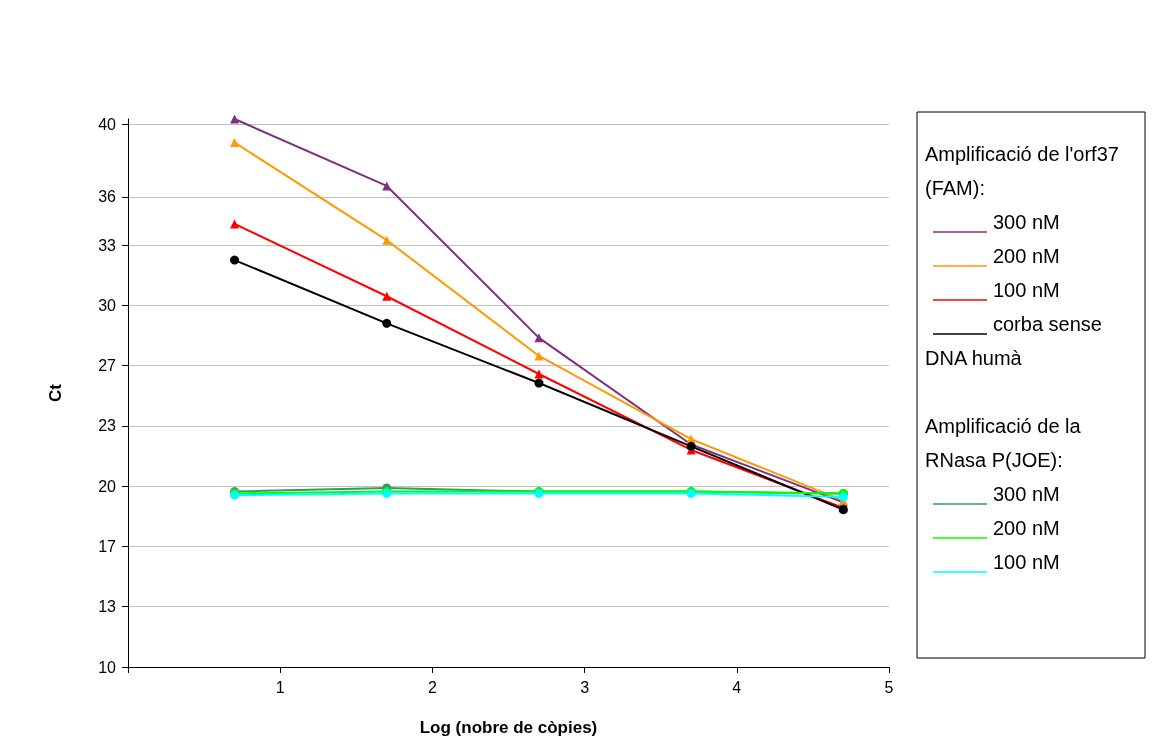 This screenshot has width=1170, height=754. I want to click on legend-label: corba sense DNA humà, so click(1013, 341).